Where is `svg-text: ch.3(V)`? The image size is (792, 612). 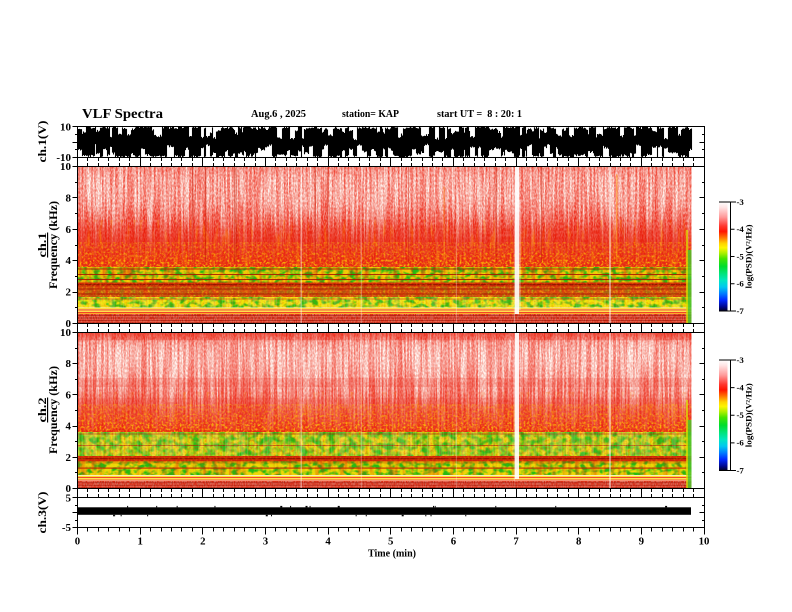 svg-text: ch.3(V) is located at coordinates (43, 512).